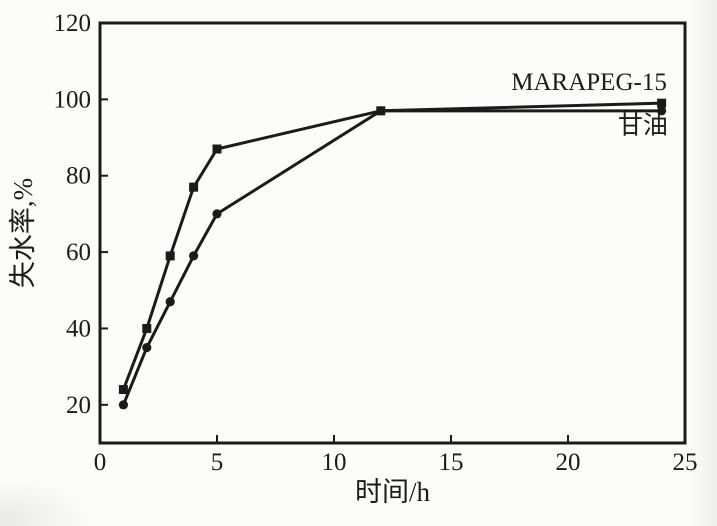 The image size is (717, 526). What do you see at coordinates (589, 82) in the screenshot?
I see `series-label-MARAPEG-15: MARAPEG-15` at bounding box center [589, 82].